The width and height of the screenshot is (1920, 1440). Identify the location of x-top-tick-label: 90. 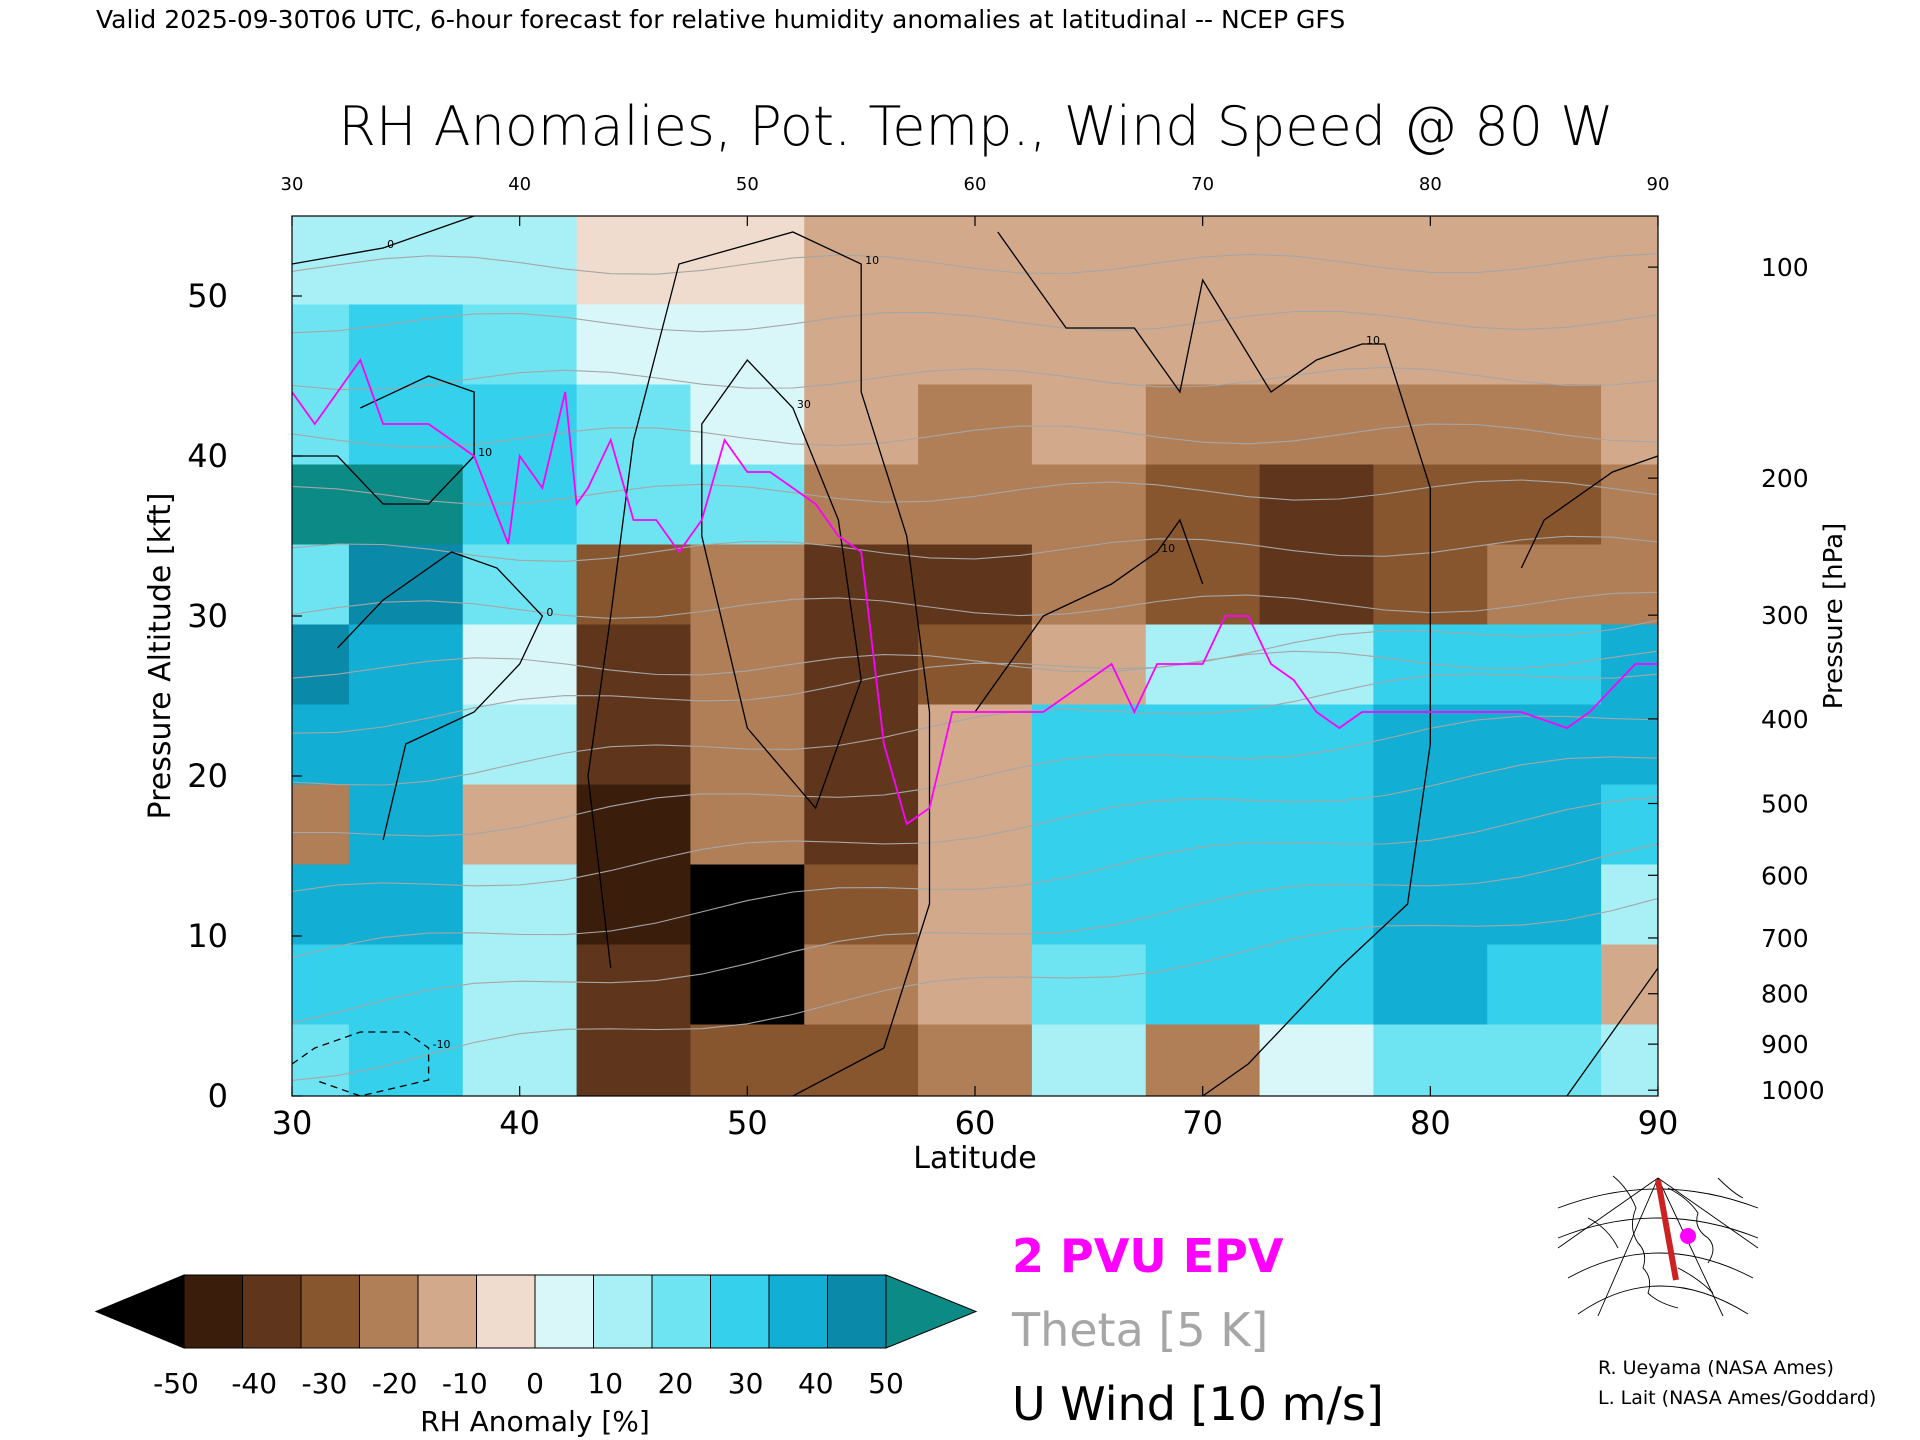
(1658, 184).